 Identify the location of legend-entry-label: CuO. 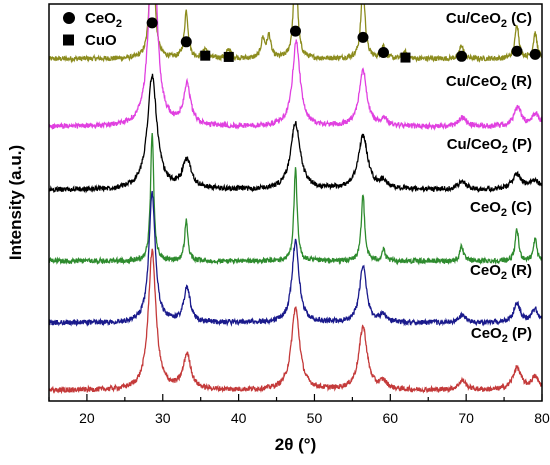
(101, 40).